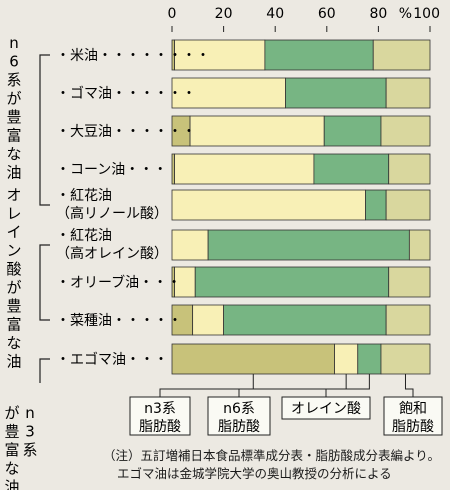  What do you see at coordinates (118, 282) in the screenshot?
I see `category-label: ・オリーブ油・・・` at bounding box center [118, 282].